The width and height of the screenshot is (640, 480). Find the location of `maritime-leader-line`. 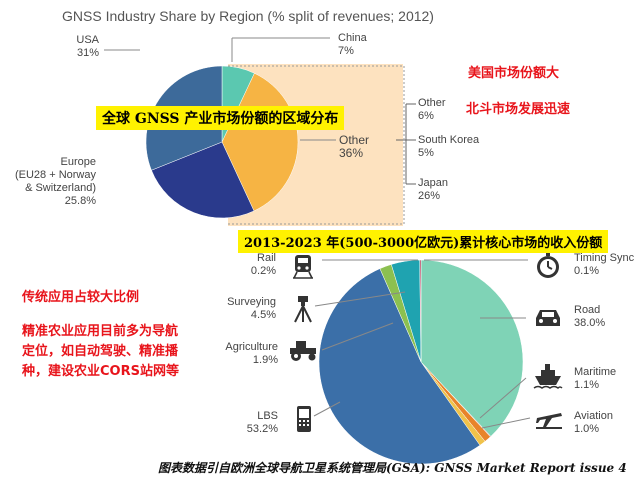

maritime-leader-line is located at coordinates (503, 398).